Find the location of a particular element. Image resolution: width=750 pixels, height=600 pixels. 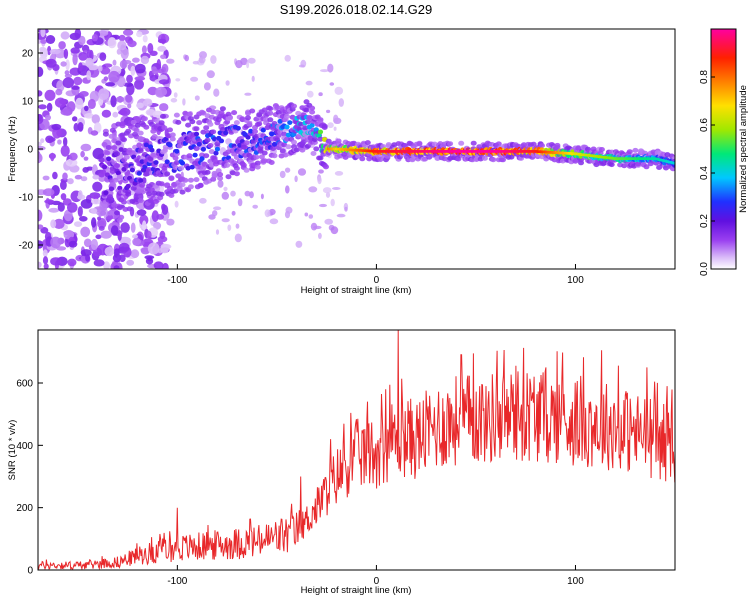

y-tick-label: 10 is located at coordinates (28, 102).